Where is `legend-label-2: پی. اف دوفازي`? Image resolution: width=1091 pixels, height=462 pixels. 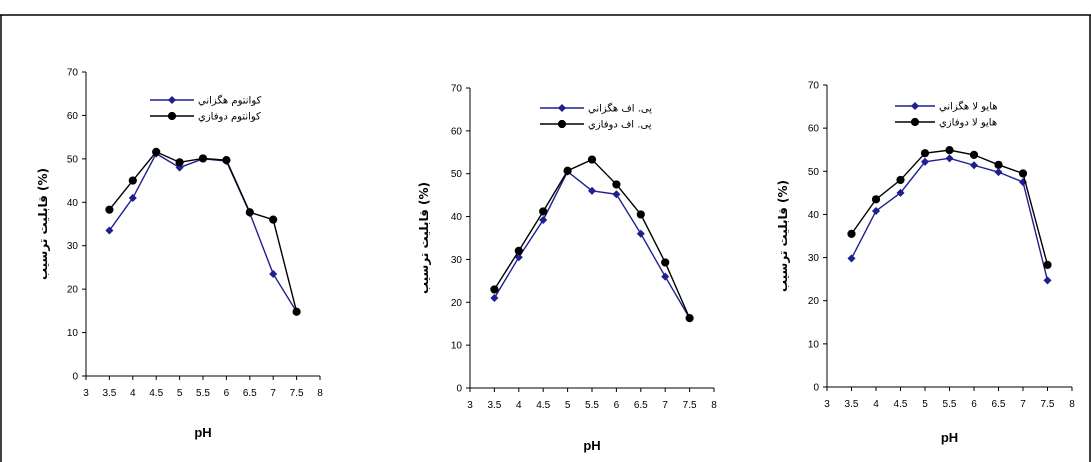 legend-label-2: پی. اف دوفازي is located at coordinates (620, 125).